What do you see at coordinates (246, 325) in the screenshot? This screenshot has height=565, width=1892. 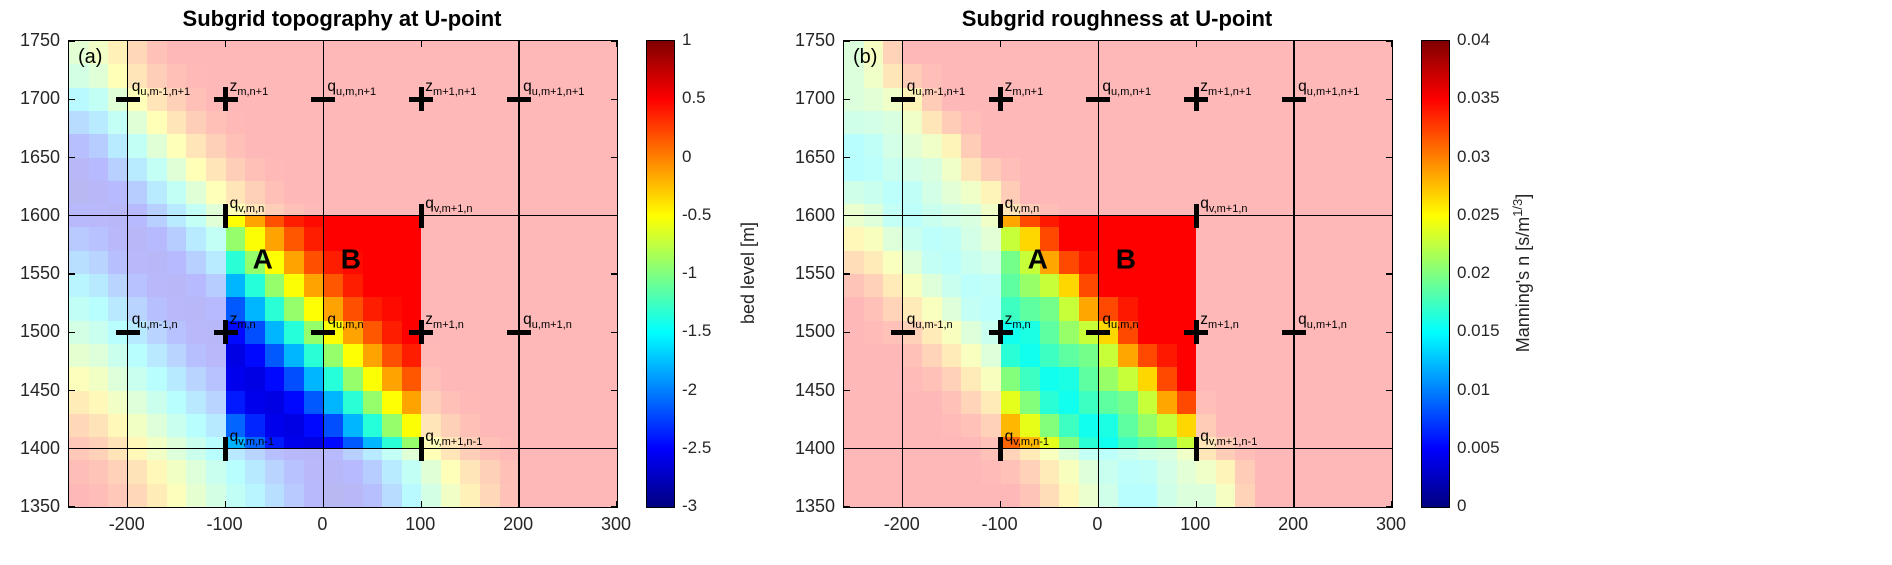 I see `point-label-subscript: m,n` at bounding box center [246, 325].